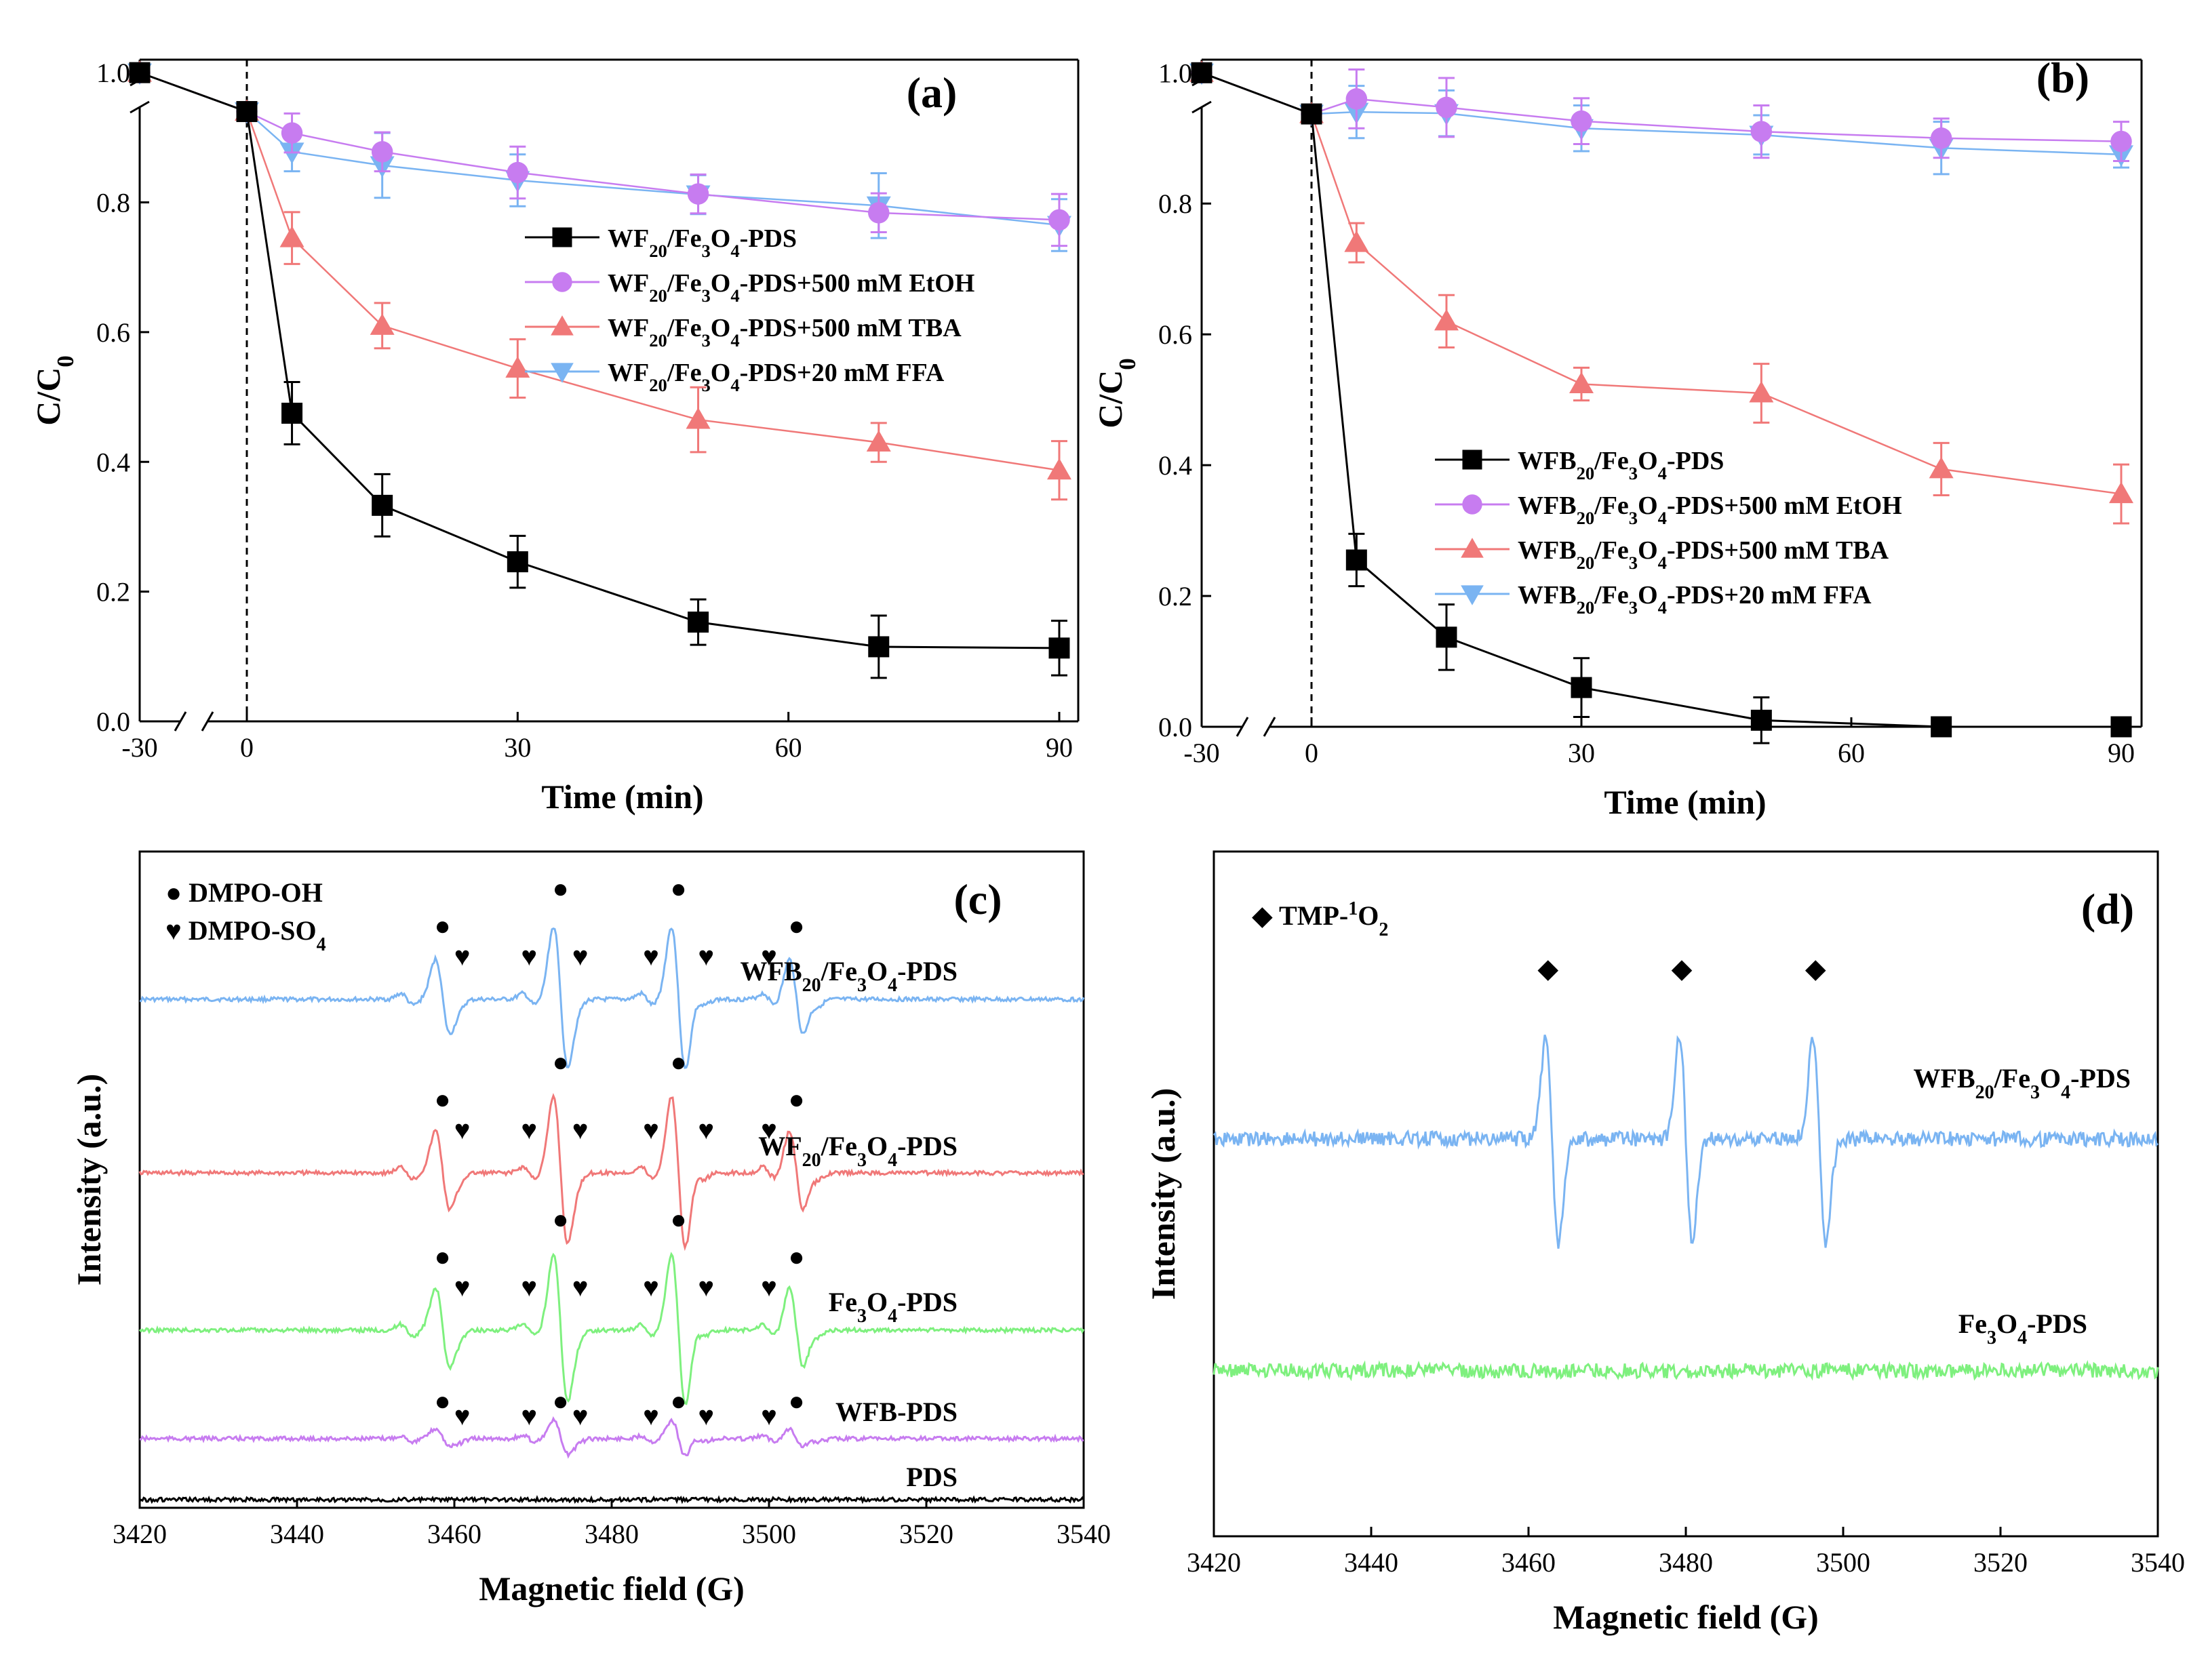 The width and height of the screenshot is (2208, 1680). Describe the element at coordinates (245, 935) in the screenshot. I see `legend-dmpo-so4: ♥ DMPO-SO4` at that location.